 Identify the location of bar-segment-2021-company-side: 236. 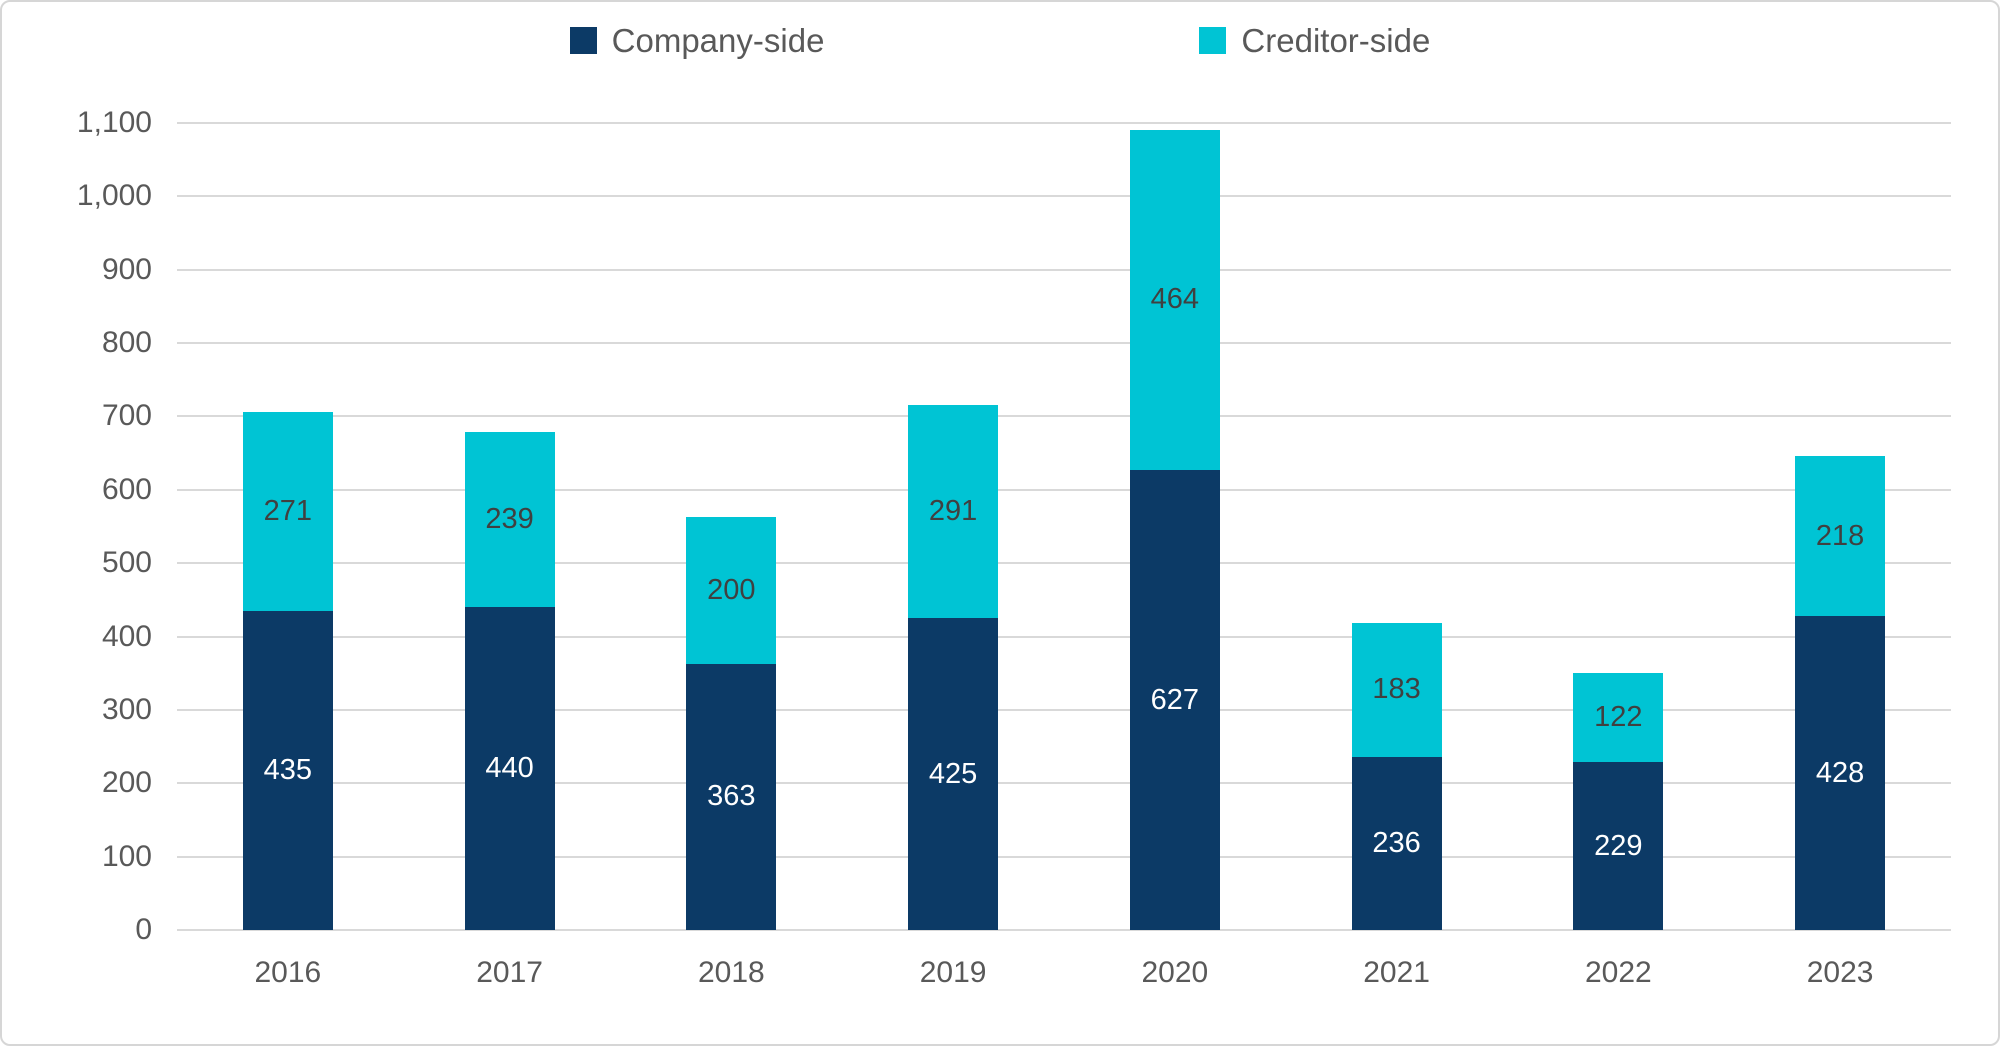
(1396, 843).